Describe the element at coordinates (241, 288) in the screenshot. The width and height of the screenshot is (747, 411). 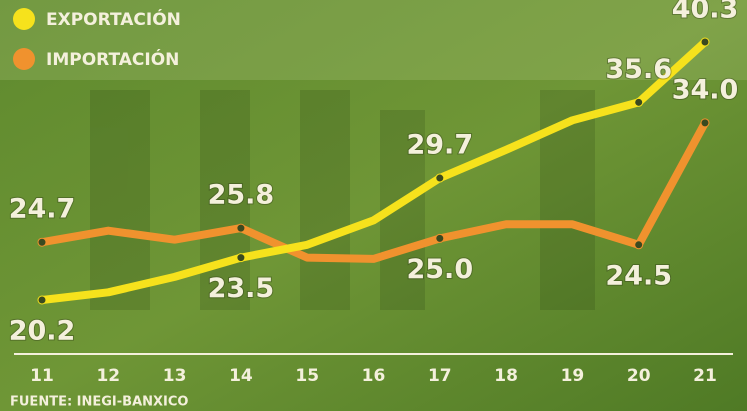
I see `data-label: 23.5` at that location.